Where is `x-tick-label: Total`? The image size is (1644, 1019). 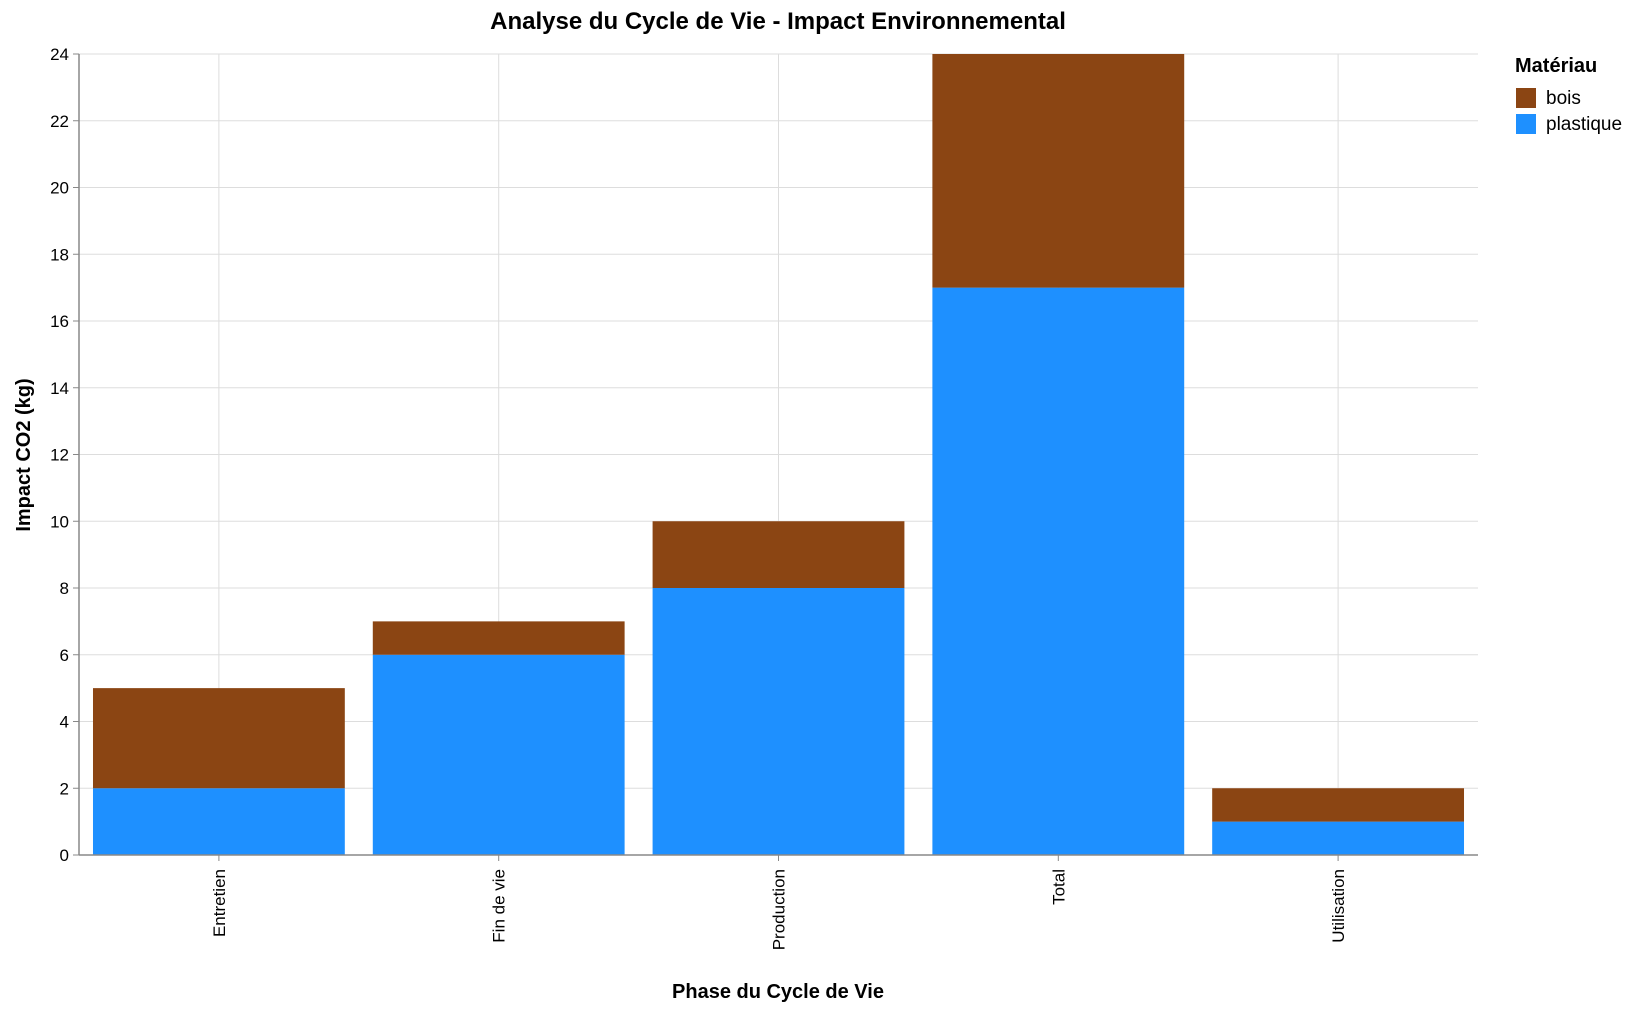 x-tick-label: Total is located at coordinates (1058, 887).